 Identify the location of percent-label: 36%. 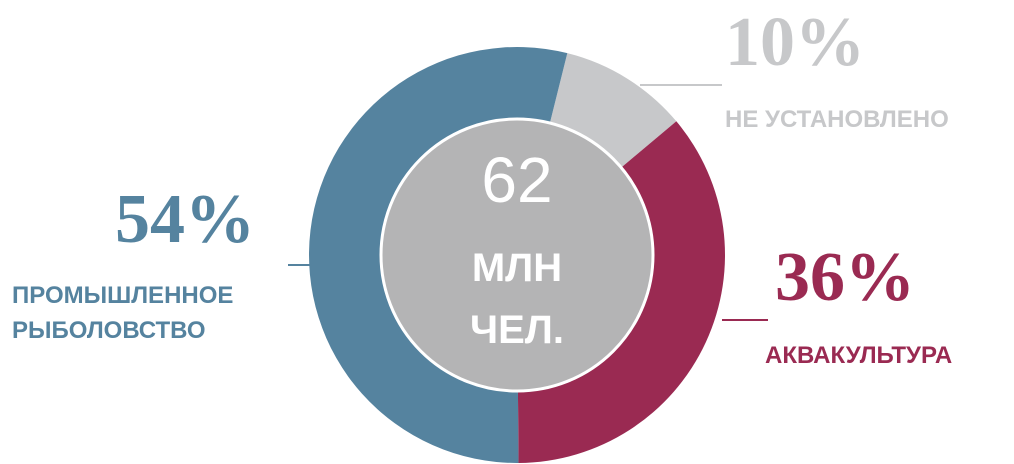
(845, 277).